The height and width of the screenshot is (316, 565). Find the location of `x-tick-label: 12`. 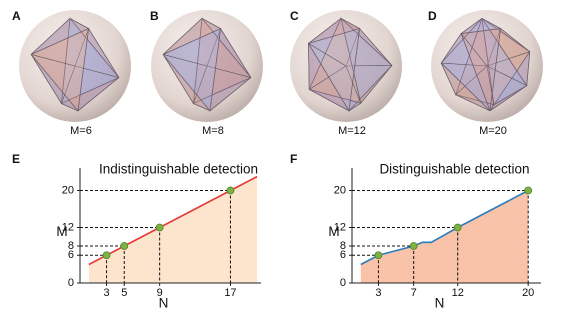

x-tick-label: 12 is located at coordinates (458, 293).